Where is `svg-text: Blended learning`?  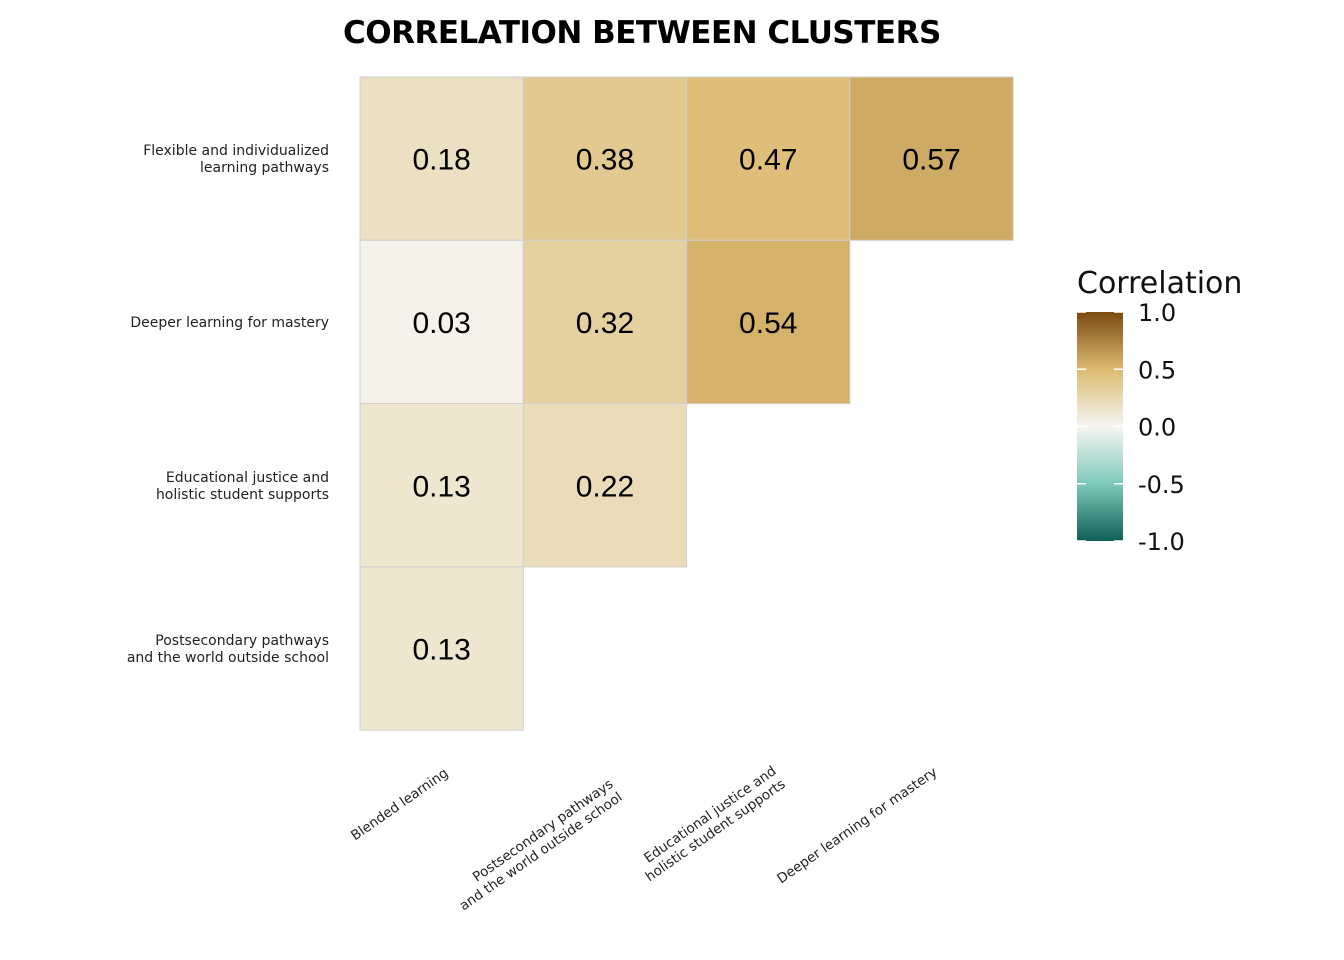 svg-text: Blended learning is located at coordinates (399, 804).